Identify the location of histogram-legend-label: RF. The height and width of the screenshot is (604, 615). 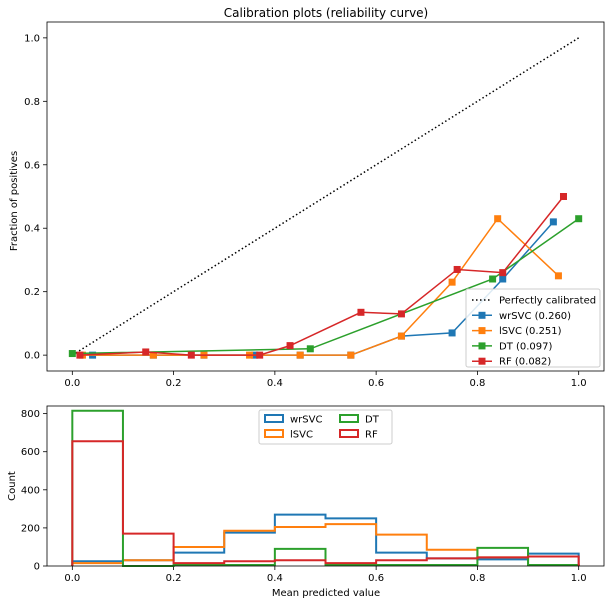
(371, 435).